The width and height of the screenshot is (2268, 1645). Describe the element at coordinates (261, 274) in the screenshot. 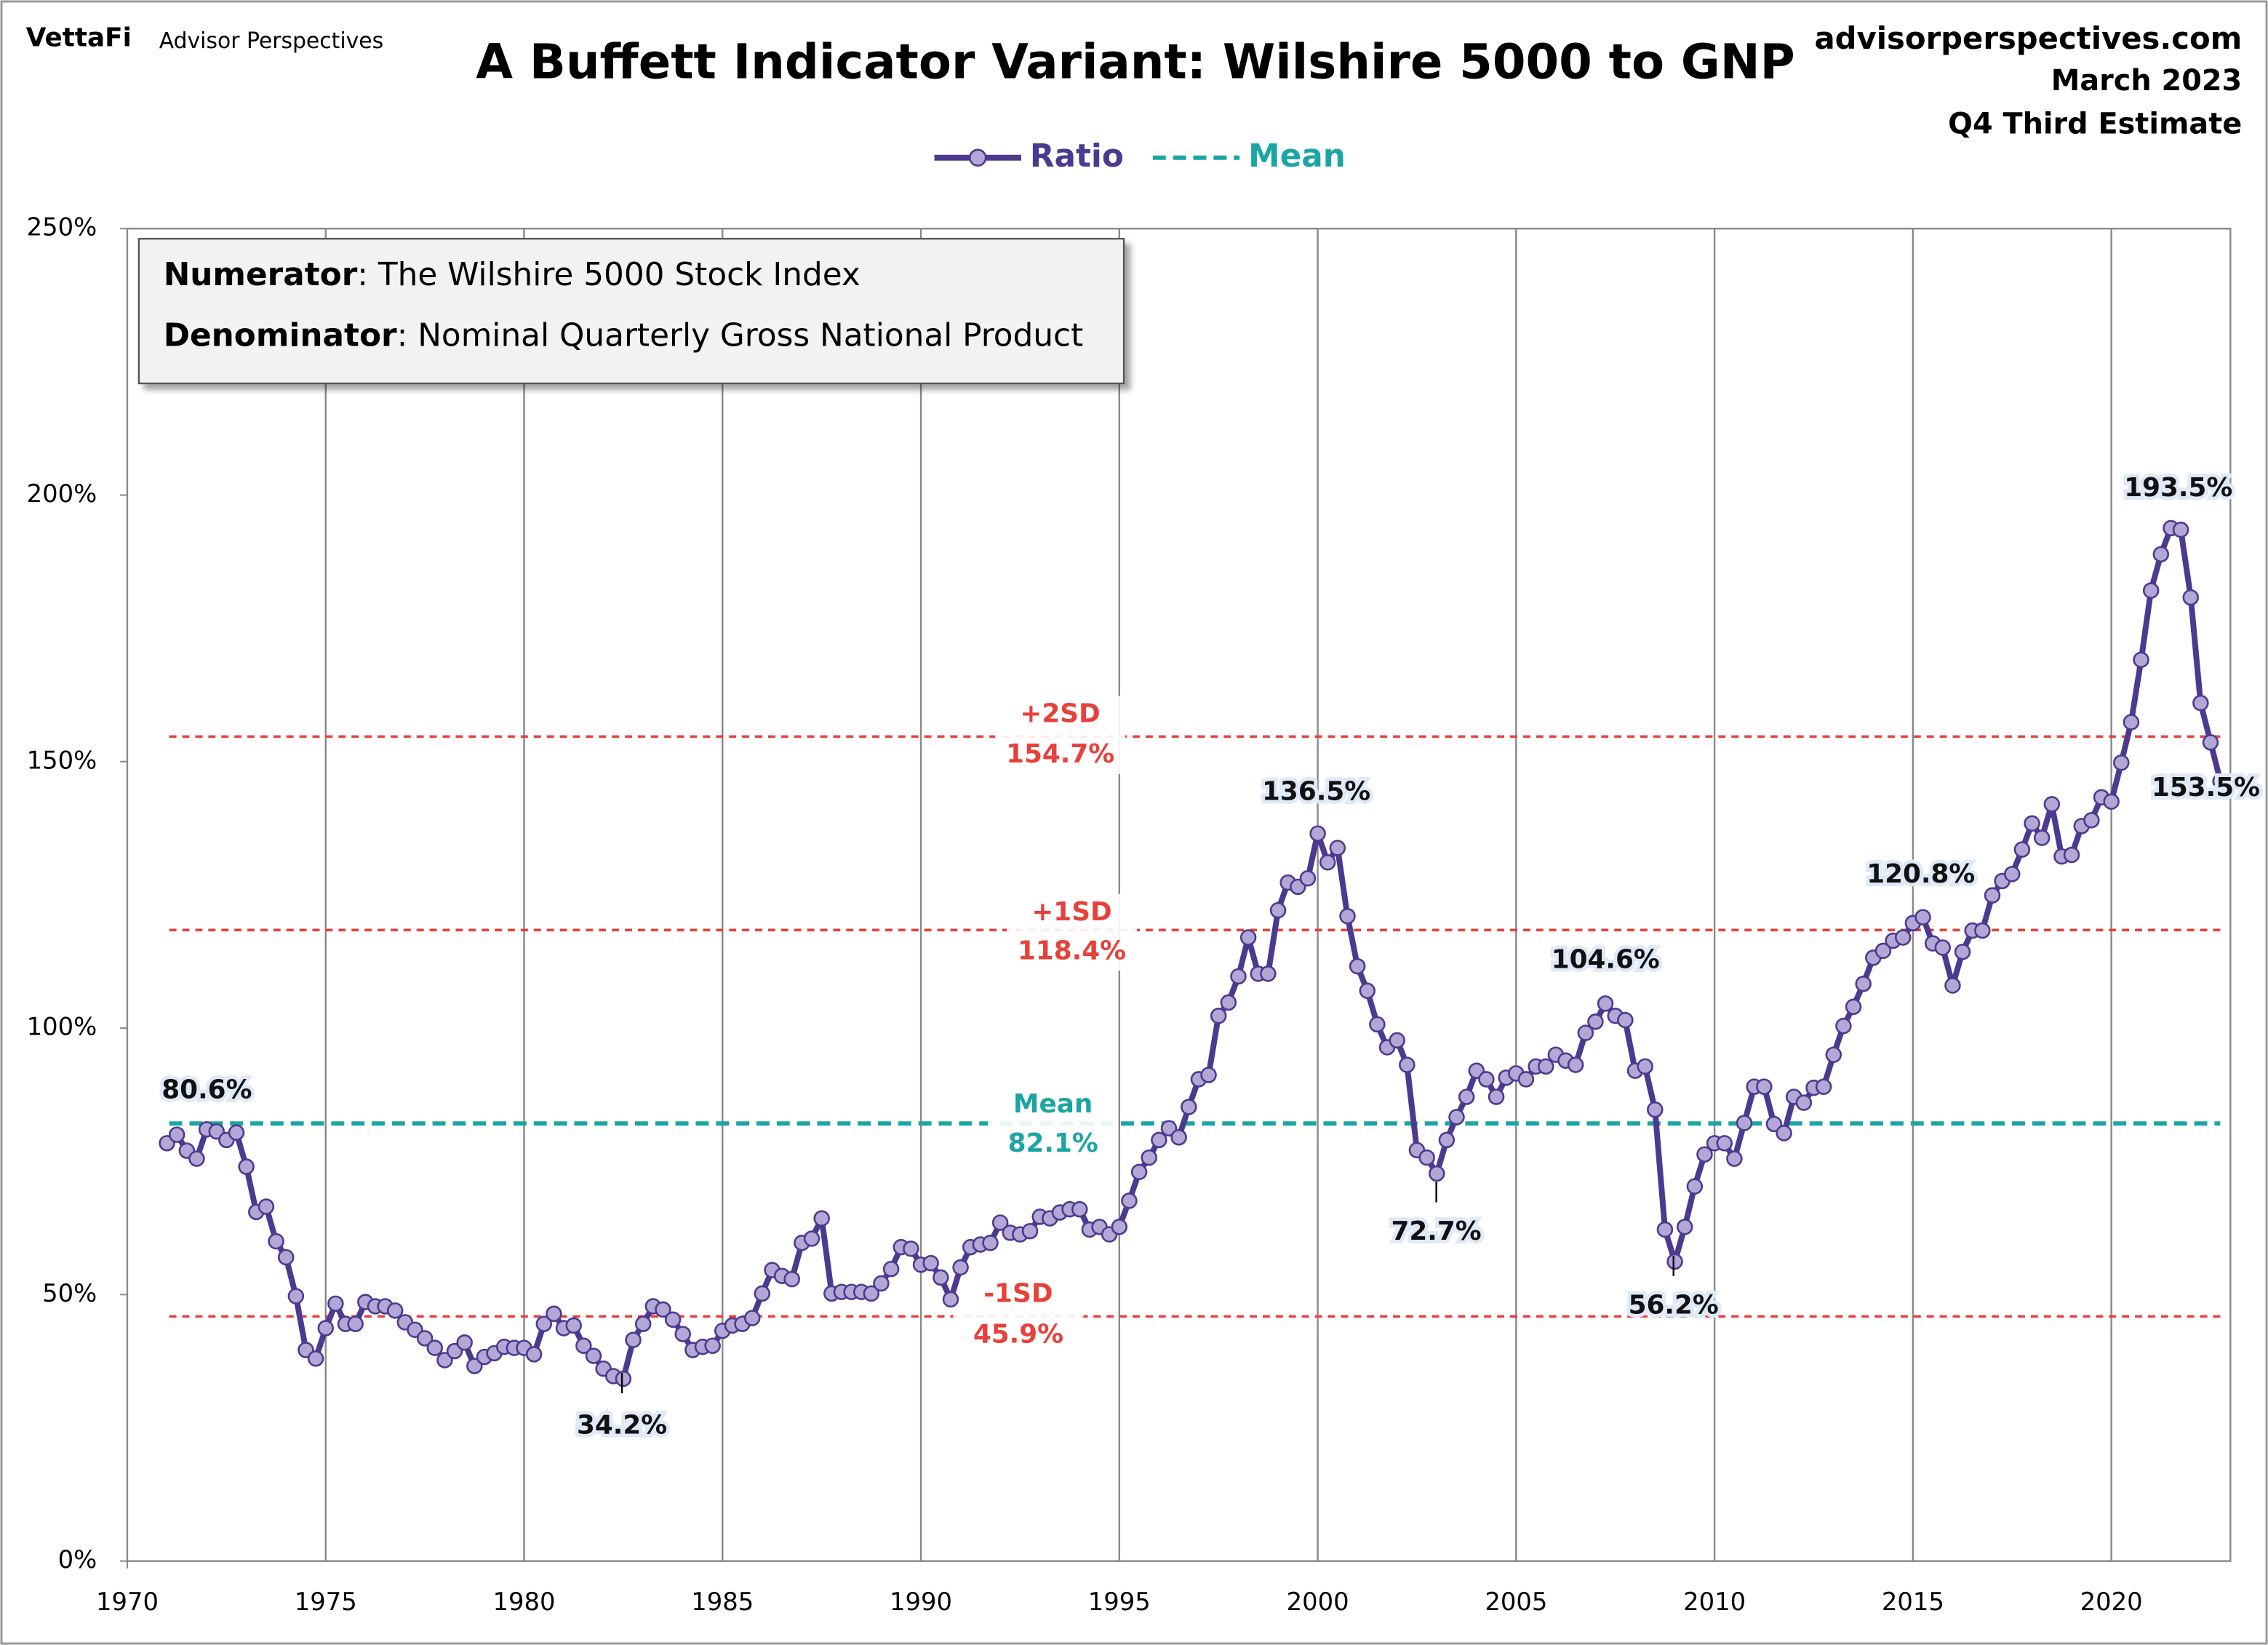

I see `note-label: Numerator` at that location.